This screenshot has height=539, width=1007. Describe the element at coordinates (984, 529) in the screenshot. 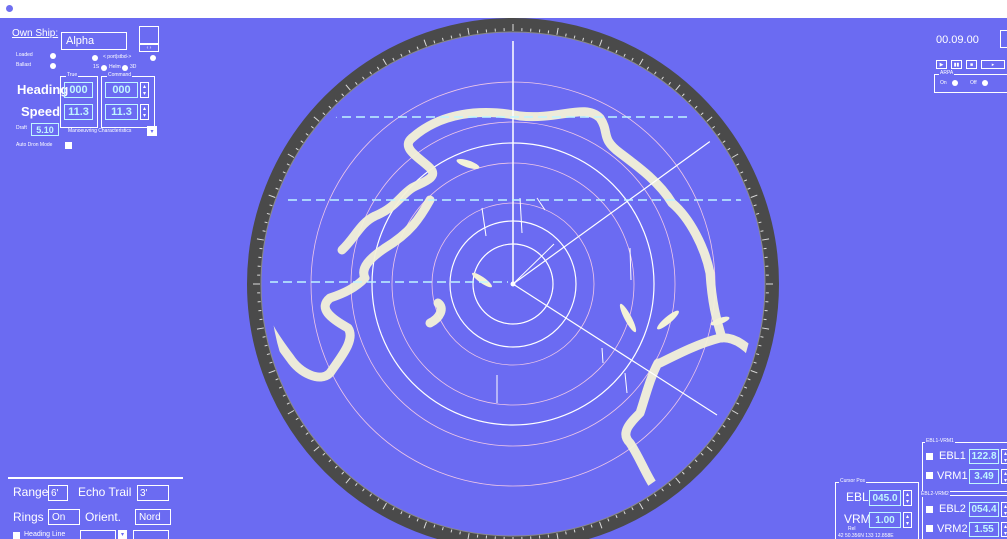

I see `vrm2-value: 1.55` at that location.